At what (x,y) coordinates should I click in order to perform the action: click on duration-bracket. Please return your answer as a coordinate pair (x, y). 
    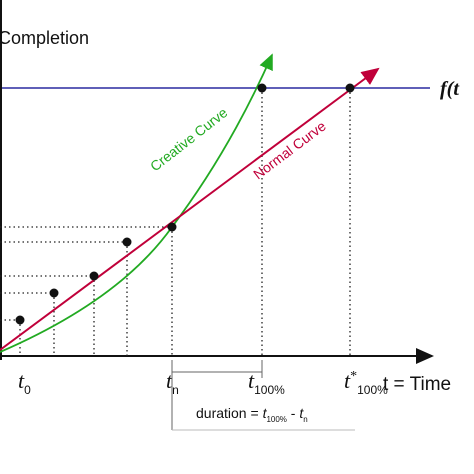
    Looking at the image, I should click on (263, 395).